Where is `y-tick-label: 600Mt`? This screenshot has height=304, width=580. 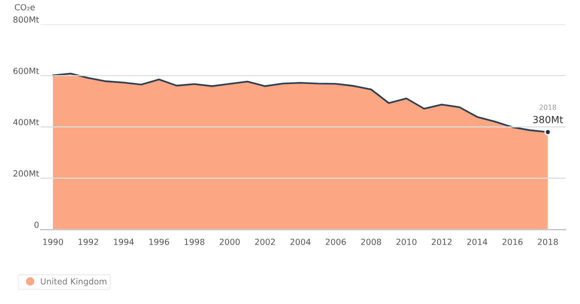 y-tick-label: 600Mt is located at coordinates (26, 71).